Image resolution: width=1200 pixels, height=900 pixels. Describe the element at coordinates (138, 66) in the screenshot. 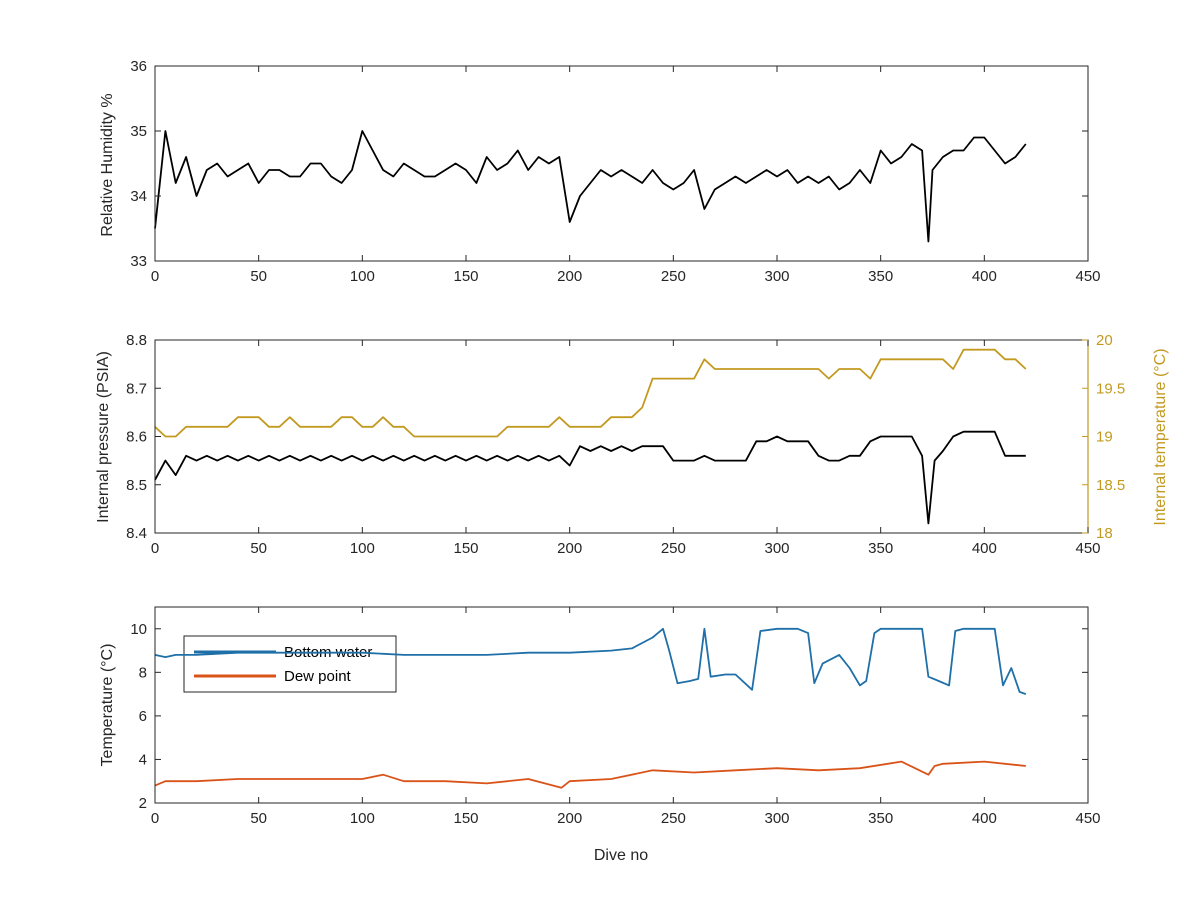

I see `humidity-y-tick-label: 36` at that location.